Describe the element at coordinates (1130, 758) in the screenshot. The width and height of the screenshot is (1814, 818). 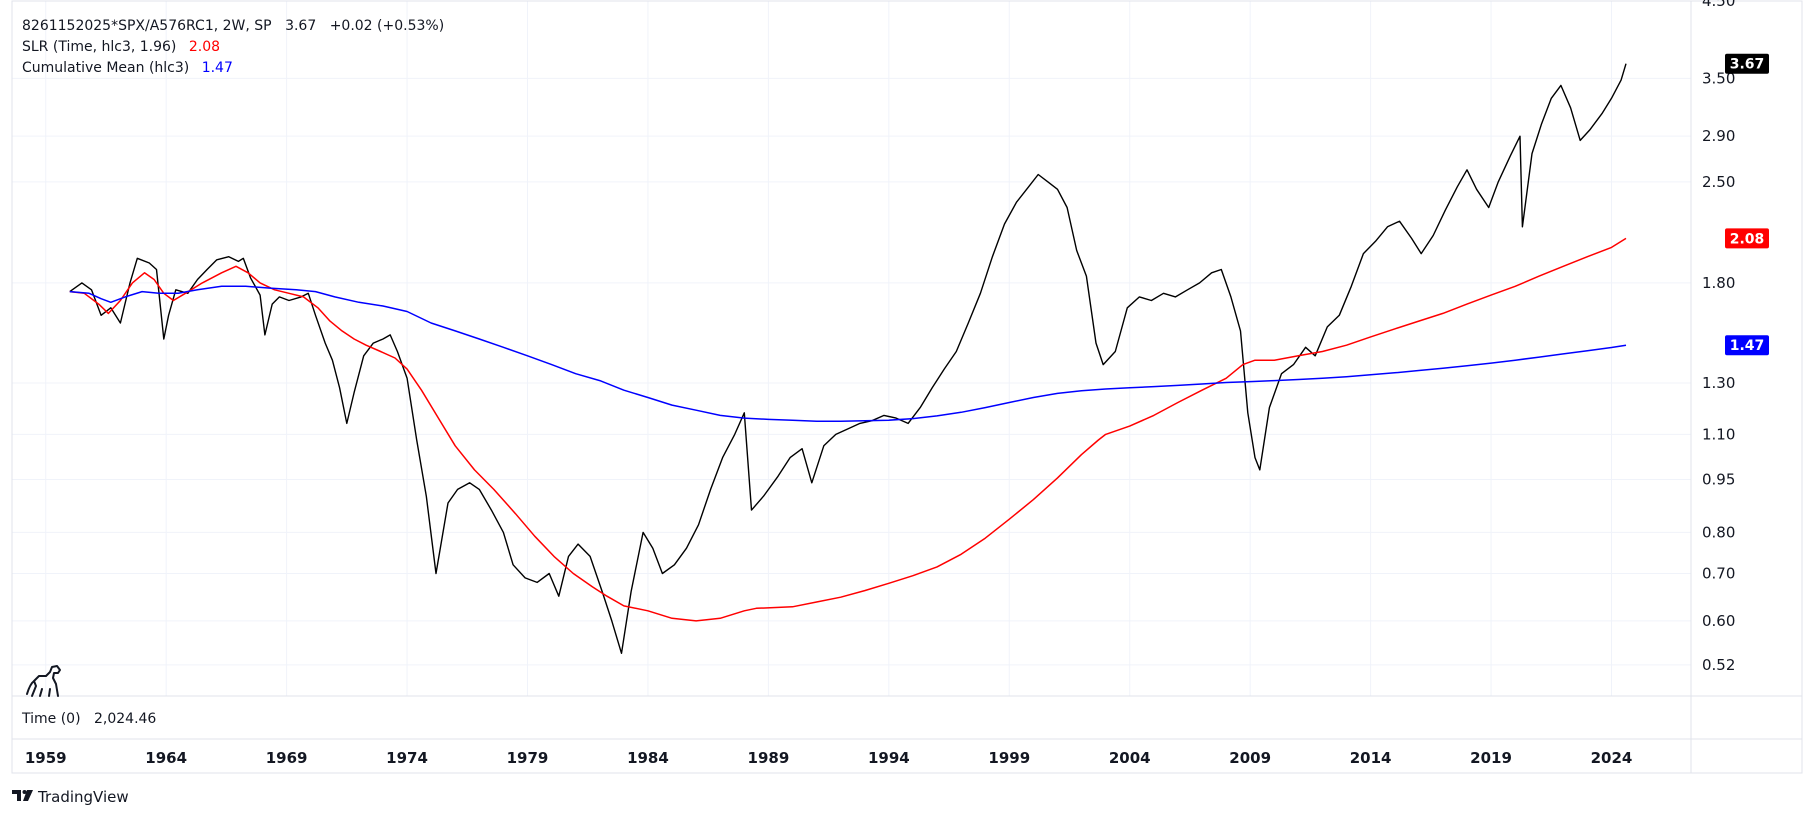
I see `x-tick-label: 2004` at that location.